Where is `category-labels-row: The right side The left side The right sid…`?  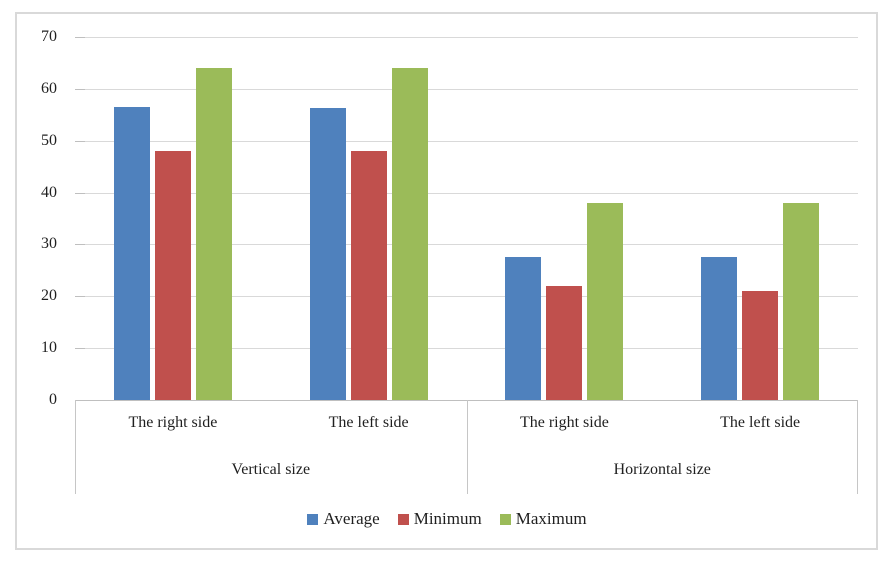
category-labels-row: The right side The left side The right sid… is located at coordinates (466, 423).